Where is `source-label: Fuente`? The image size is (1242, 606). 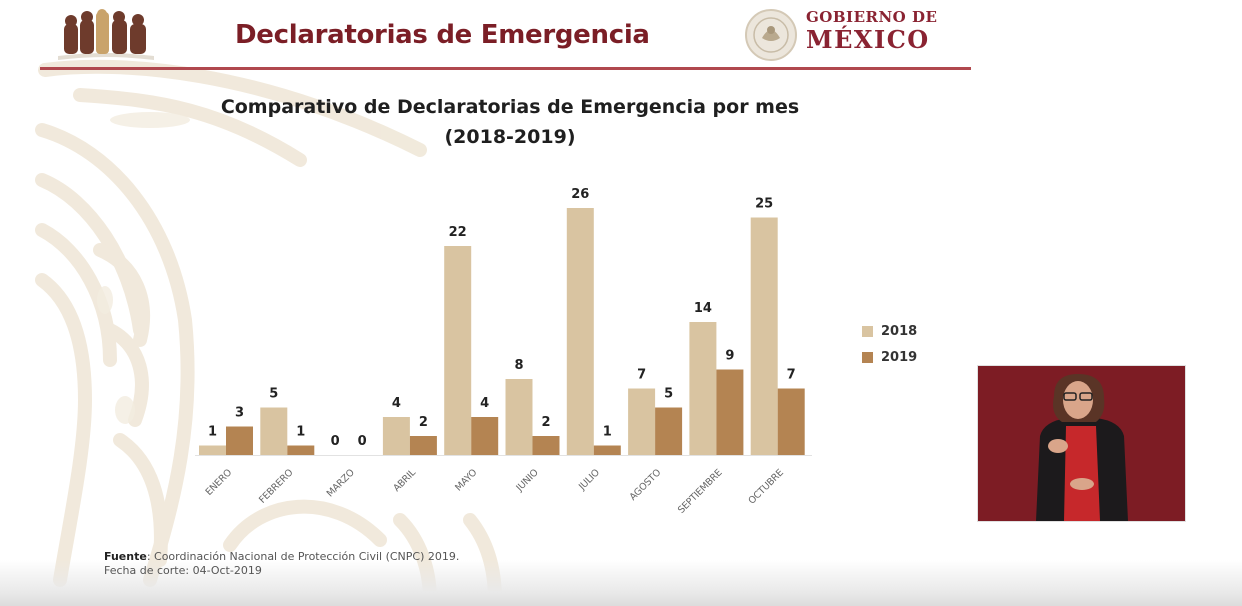
source-label: Fuente is located at coordinates (125, 556).